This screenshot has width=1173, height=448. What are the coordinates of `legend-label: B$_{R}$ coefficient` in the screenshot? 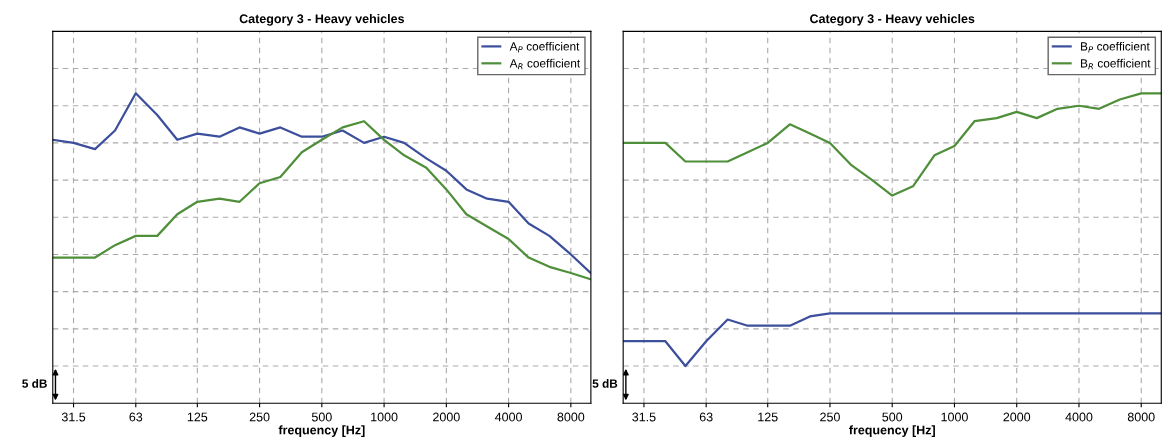 It's located at (1116, 64).